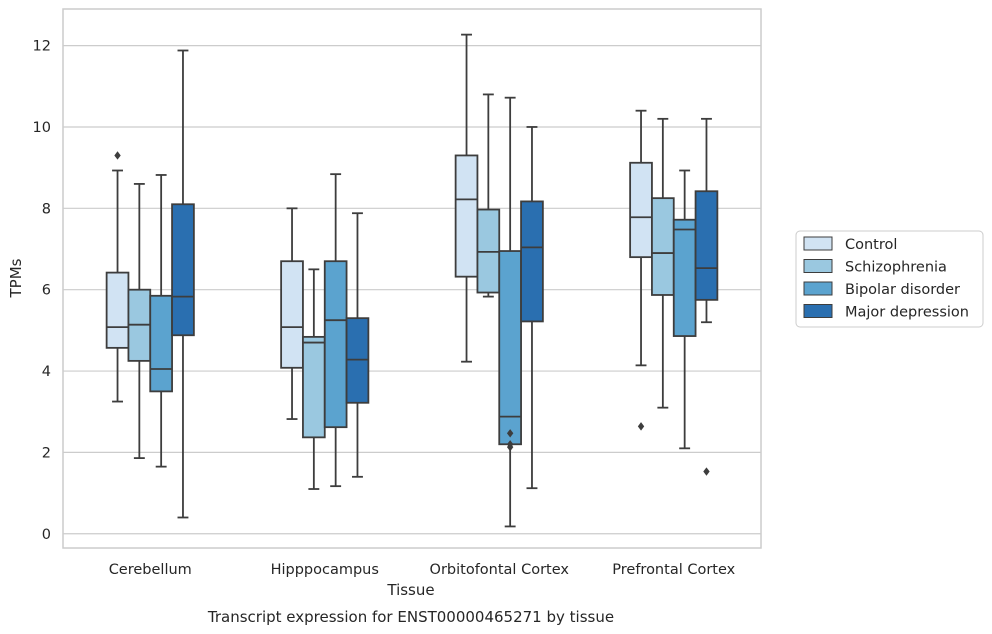  Describe the element at coordinates (150, 570) in the screenshot. I see `x-tick-label: Cerebellum` at that location.